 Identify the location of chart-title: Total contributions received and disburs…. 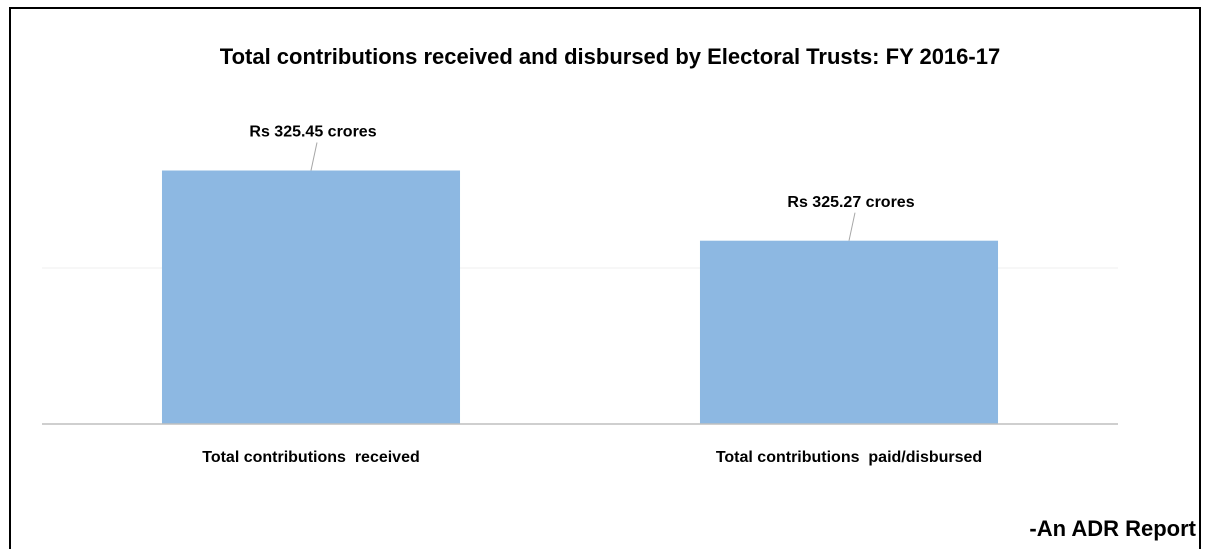
(610, 56).